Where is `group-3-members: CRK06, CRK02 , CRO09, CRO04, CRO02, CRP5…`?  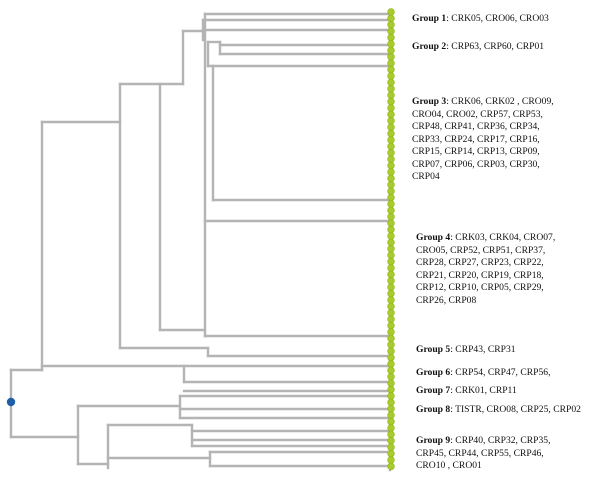
group-3-members: CRK06, CRK02 , CRO09, CRO04, CRO02, CRP5… is located at coordinates (483, 139).